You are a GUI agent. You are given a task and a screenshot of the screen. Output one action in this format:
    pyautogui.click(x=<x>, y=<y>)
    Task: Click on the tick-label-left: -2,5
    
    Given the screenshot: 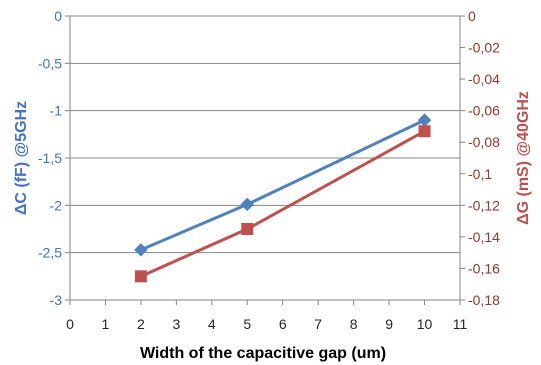 What is the action you would take?
    pyautogui.click(x=50, y=253)
    